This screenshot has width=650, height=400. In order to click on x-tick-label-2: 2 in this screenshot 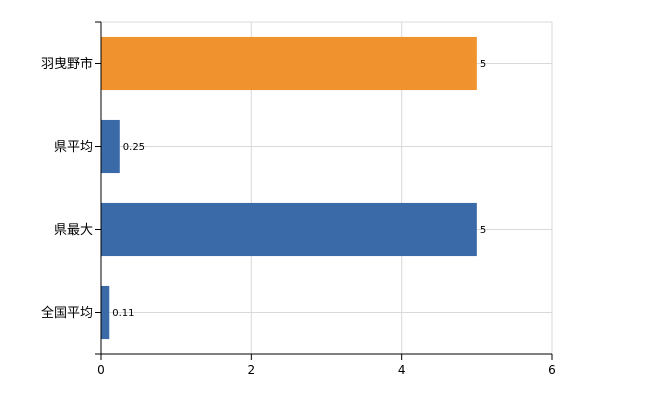, I will do `click(252, 370)`.